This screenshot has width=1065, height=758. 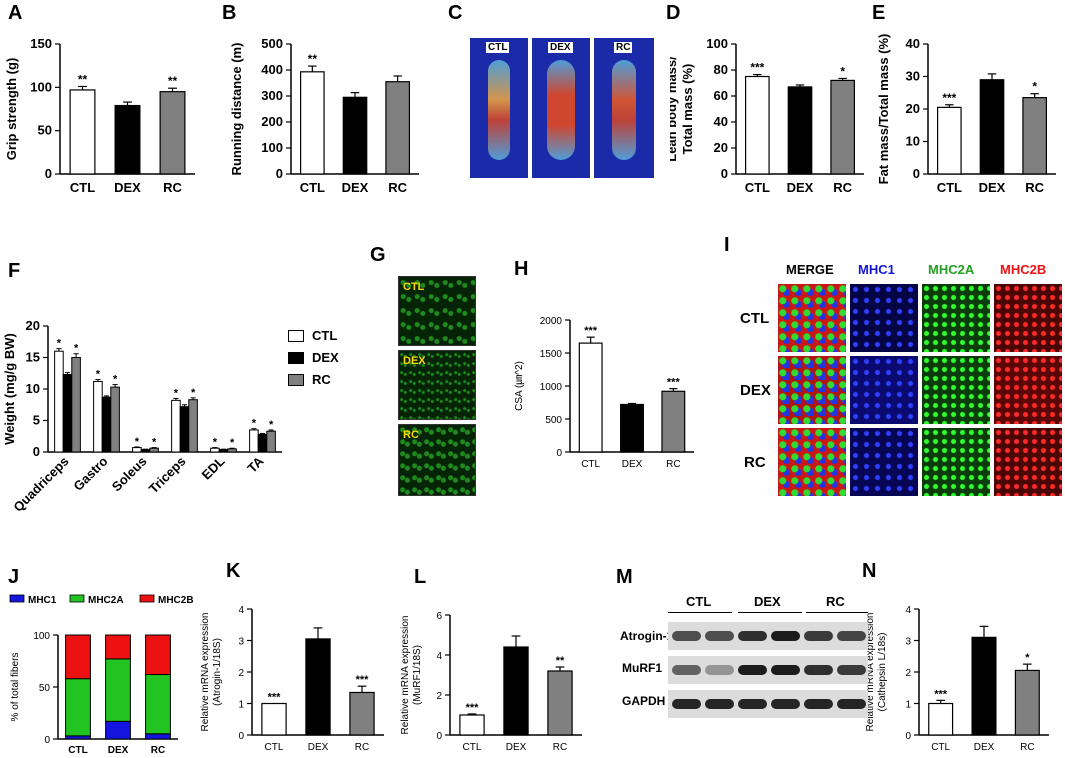 I want to click on y-tick-label: 10, so click(x=33, y=388).